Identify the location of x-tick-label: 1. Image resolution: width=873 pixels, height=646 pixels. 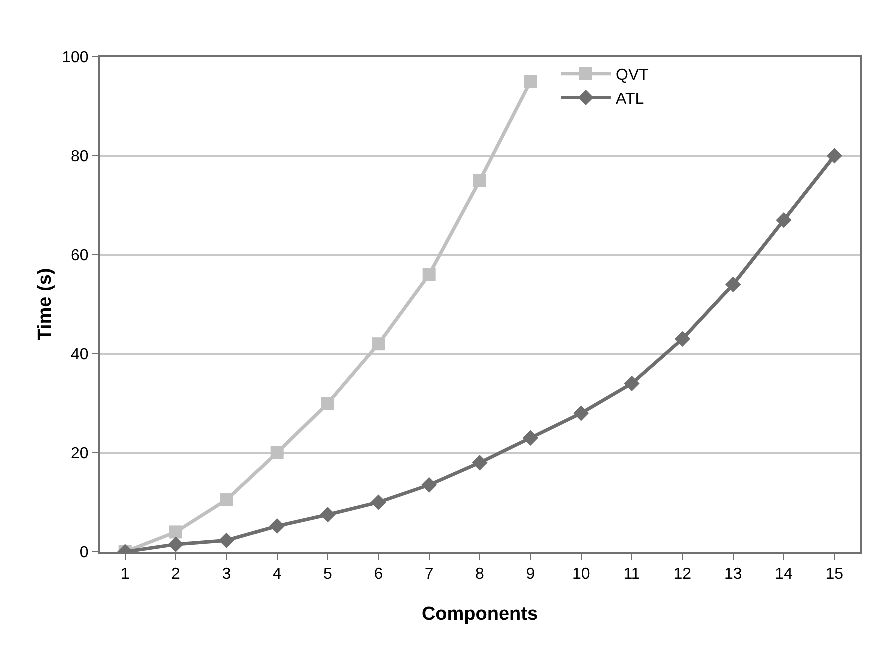
(125, 575).